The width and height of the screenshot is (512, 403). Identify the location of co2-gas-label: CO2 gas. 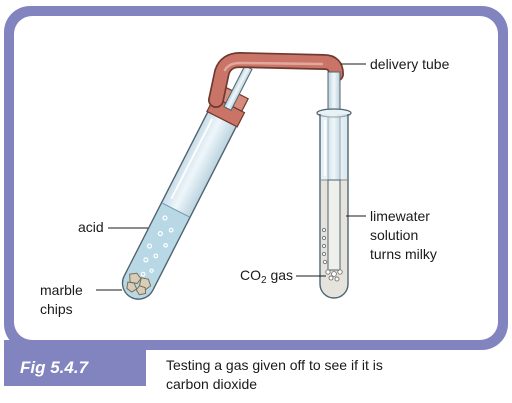
(266, 278).